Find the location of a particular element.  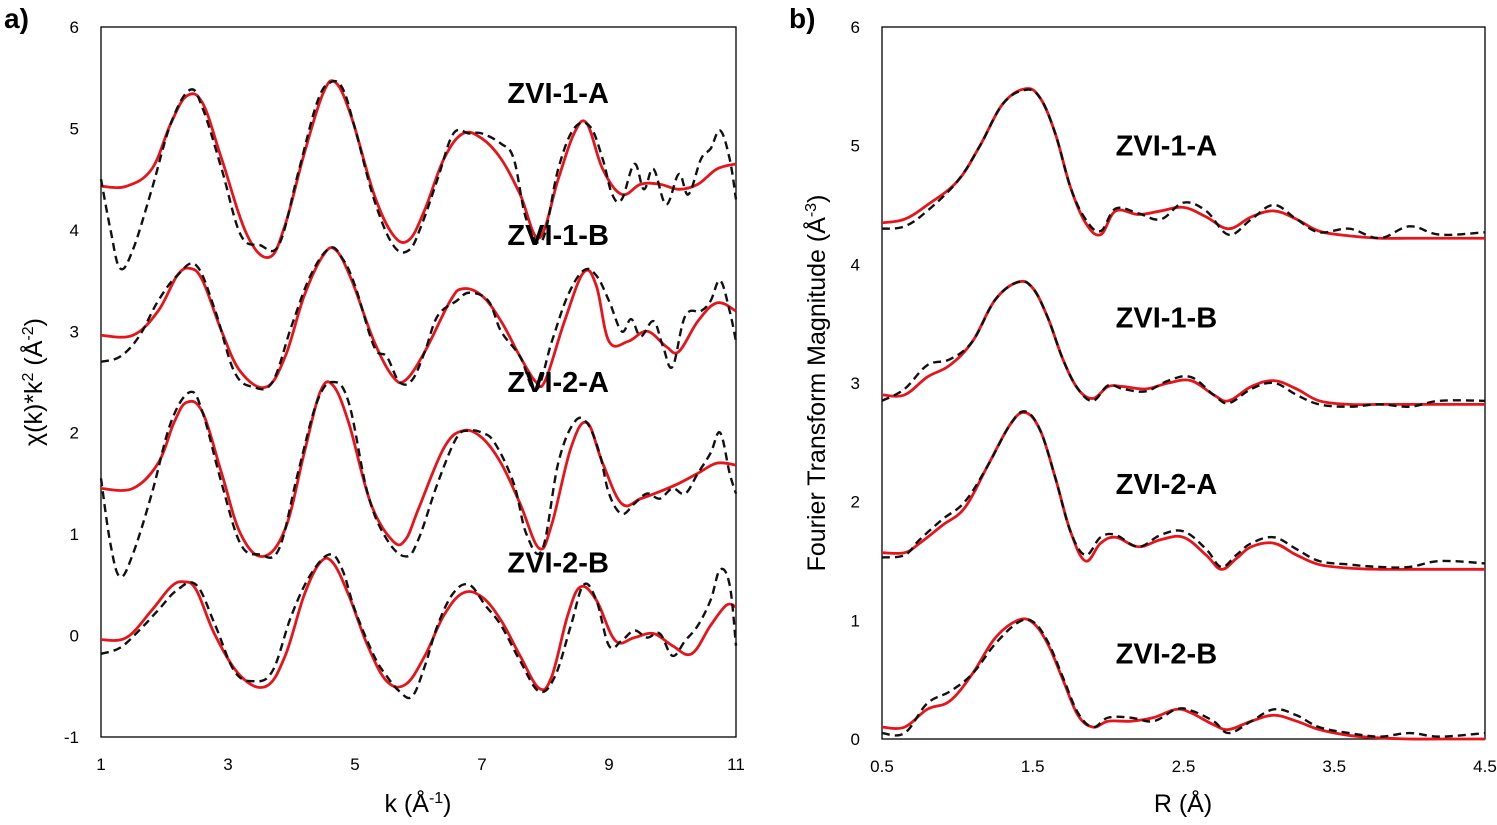

y-tick-labels-b: 0 1 2 3 4 5 6 is located at coordinates (855, 383).